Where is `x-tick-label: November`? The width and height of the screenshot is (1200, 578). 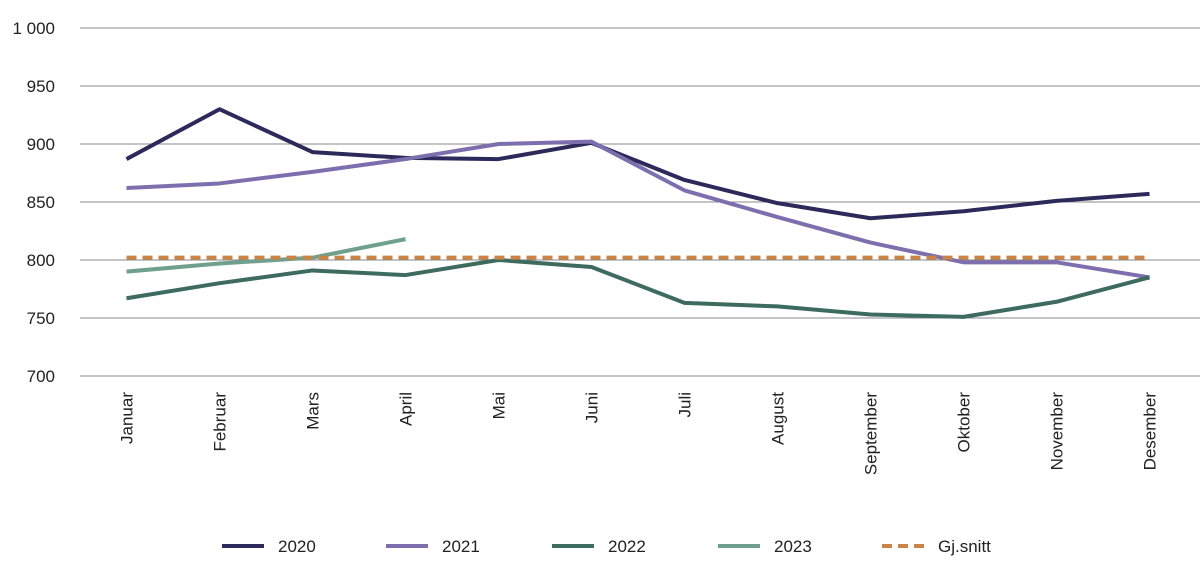 x-tick-label: November is located at coordinates (1057, 431).